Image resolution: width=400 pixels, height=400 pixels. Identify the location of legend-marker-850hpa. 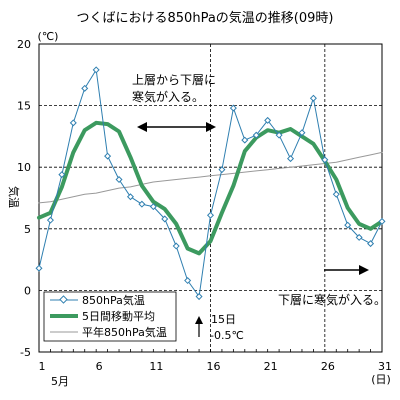
(63, 299).